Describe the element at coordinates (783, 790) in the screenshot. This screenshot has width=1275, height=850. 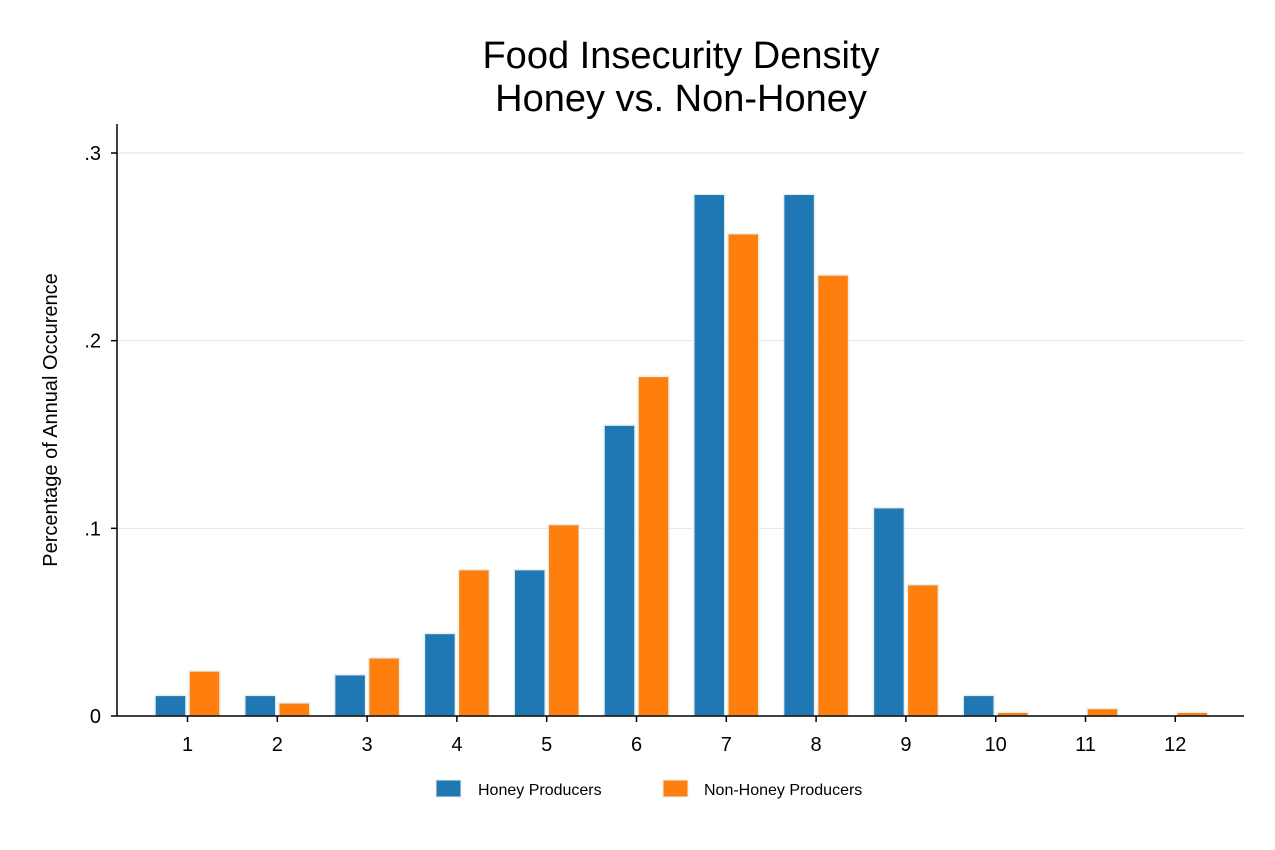
I see `legend-label: Non-Honey Producers` at that location.